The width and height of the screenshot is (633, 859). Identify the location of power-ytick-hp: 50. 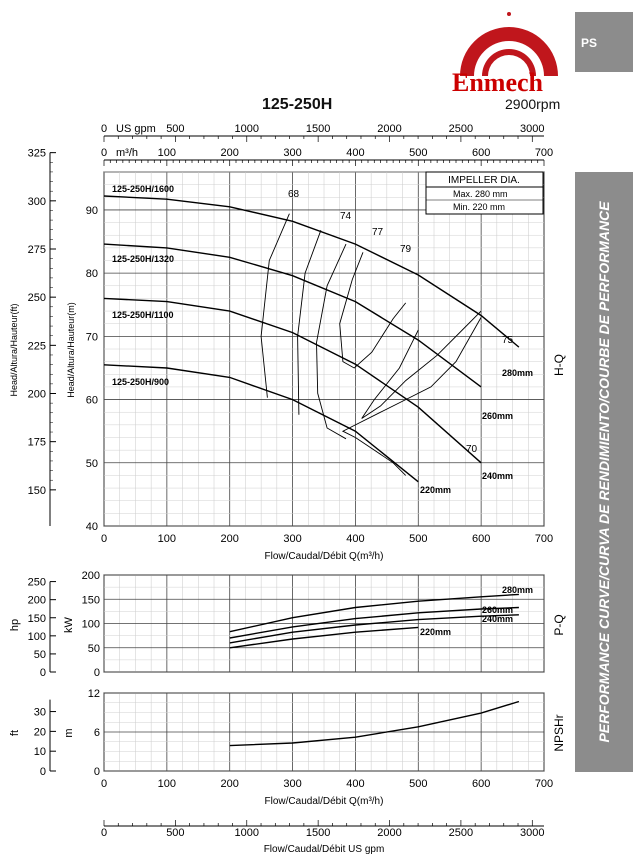
(40, 655).